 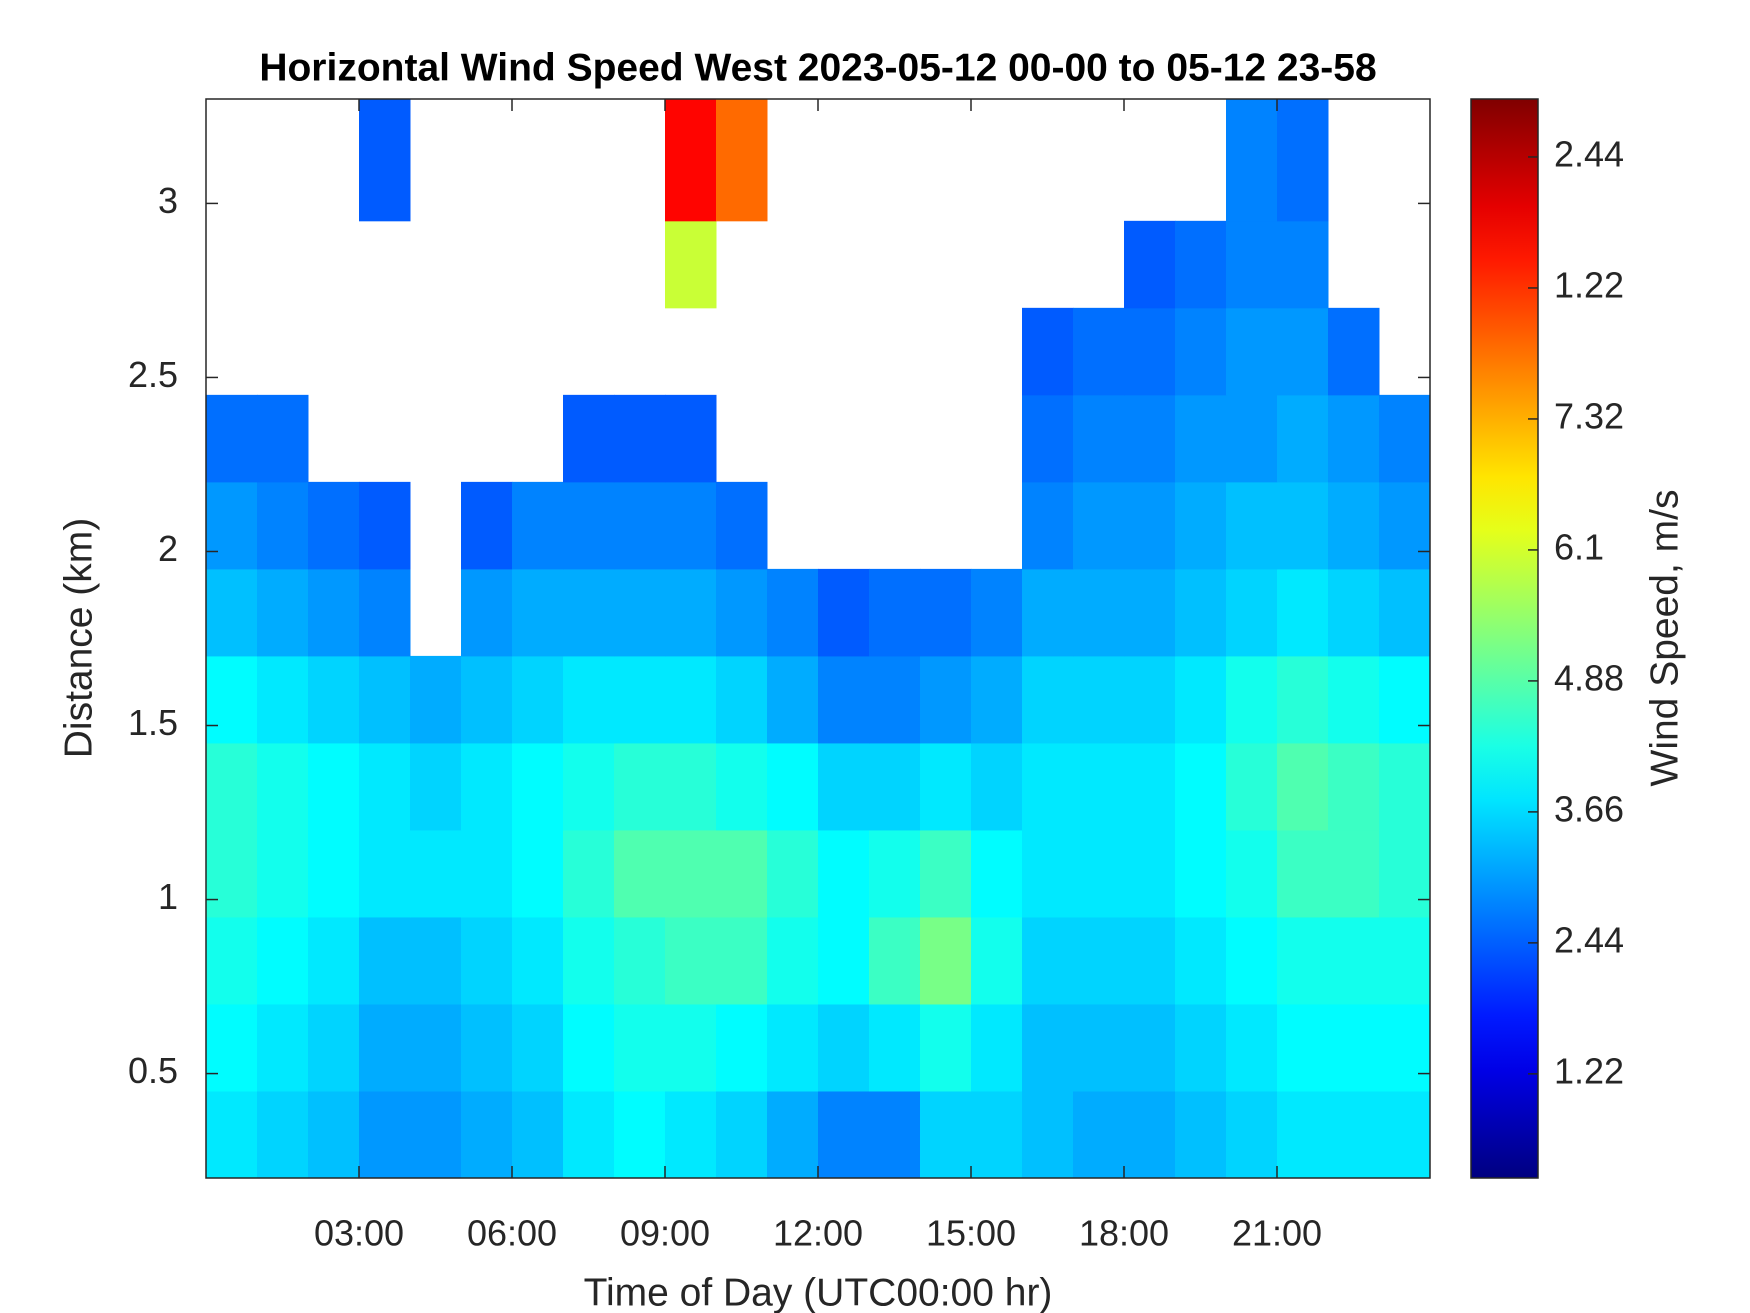 What do you see at coordinates (168, 896) in the screenshot?
I see `y-tick-label: 1` at bounding box center [168, 896].